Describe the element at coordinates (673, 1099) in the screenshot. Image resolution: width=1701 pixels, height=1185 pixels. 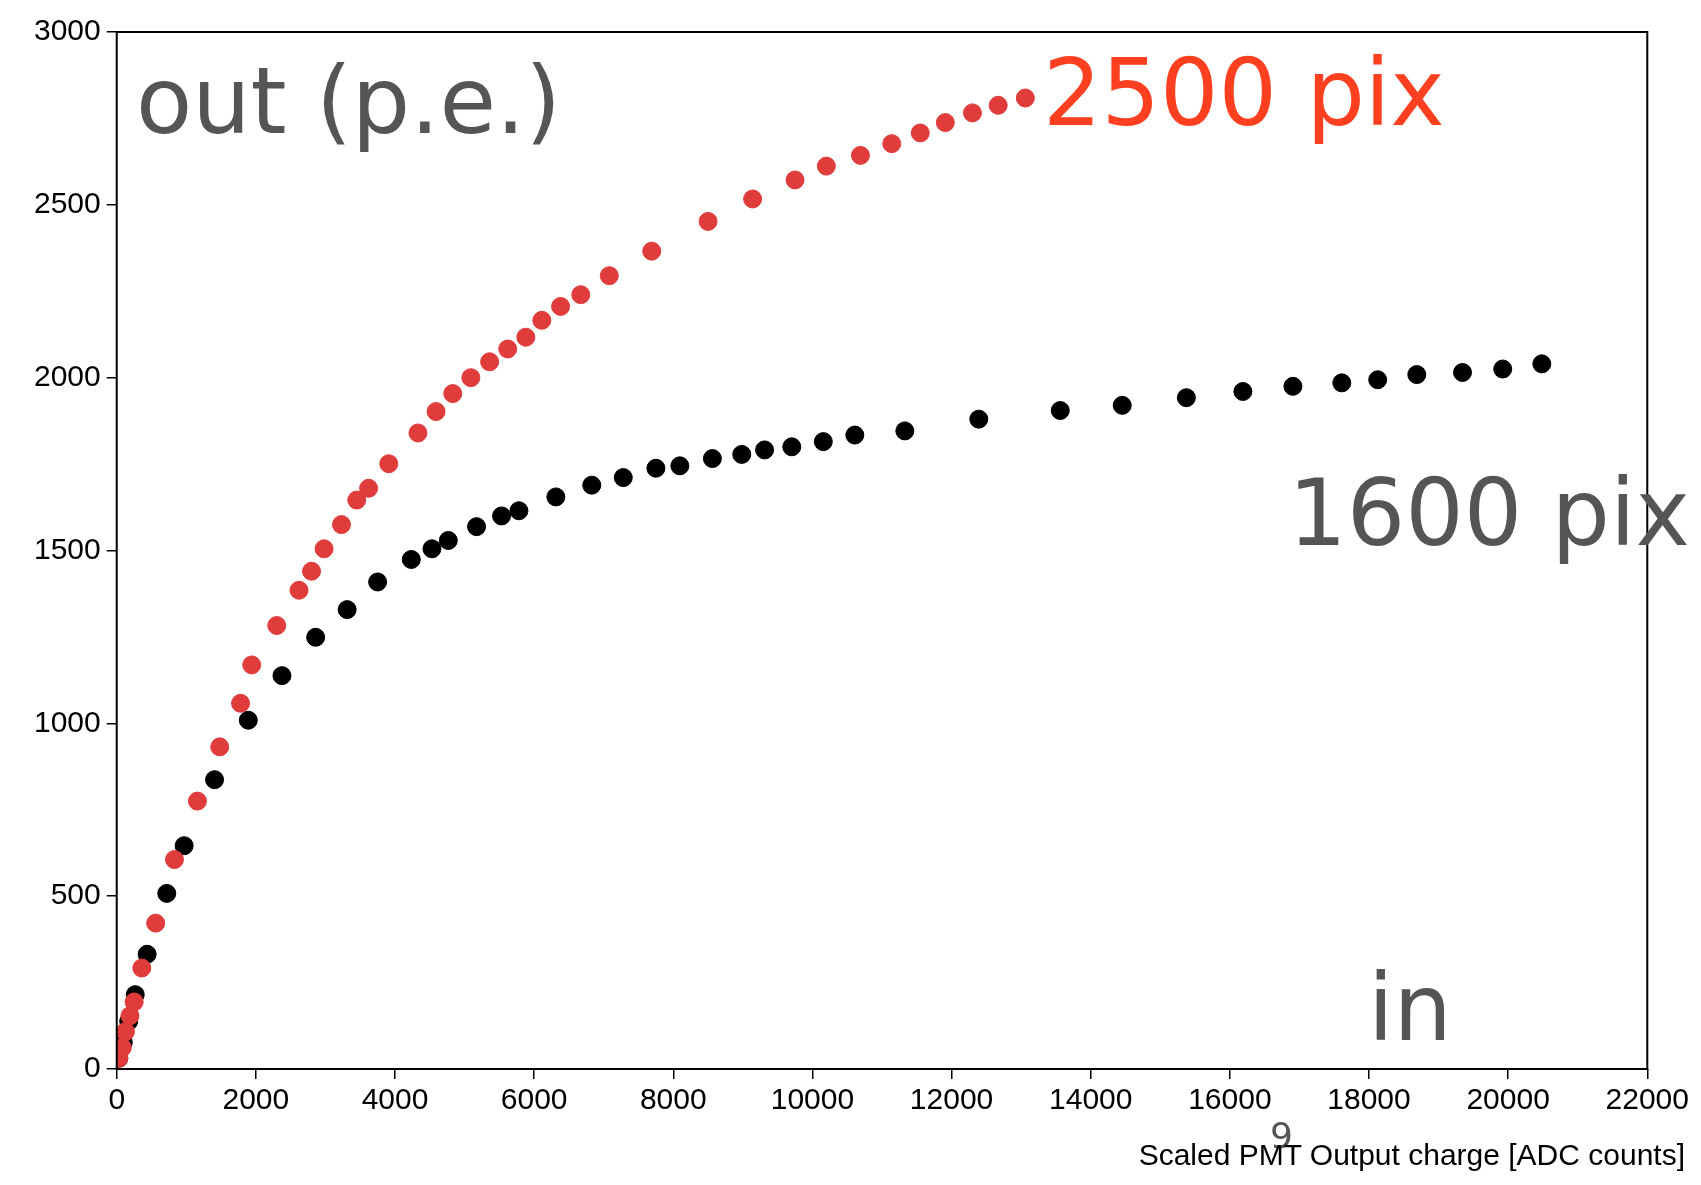
I see `x-tick-label: 8000` at that location.